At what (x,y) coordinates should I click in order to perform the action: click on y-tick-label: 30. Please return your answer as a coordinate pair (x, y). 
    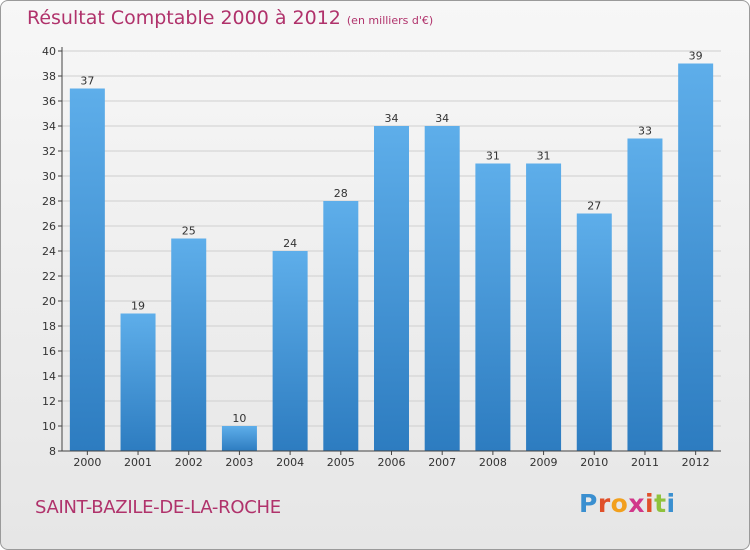
    Looking at the image, I should click on (49, 176).